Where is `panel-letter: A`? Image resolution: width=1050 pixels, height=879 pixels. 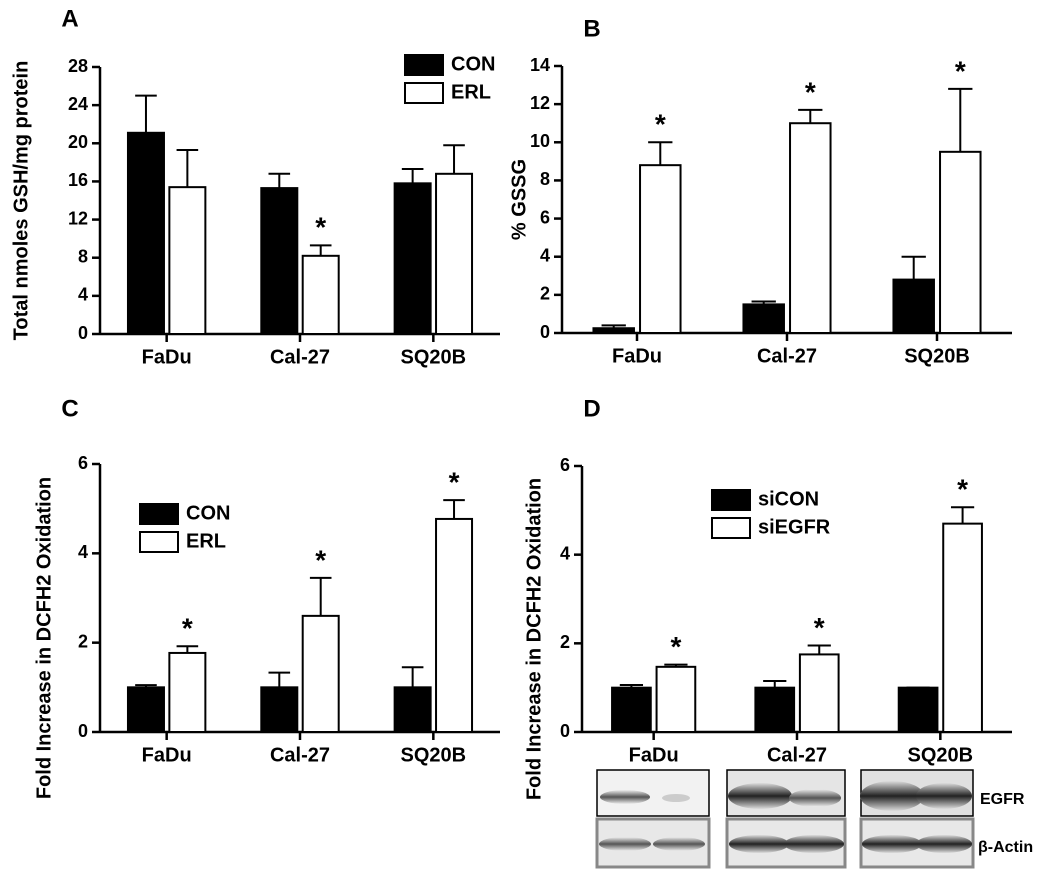
panel-letter: A is located at coordinates (69, 18).